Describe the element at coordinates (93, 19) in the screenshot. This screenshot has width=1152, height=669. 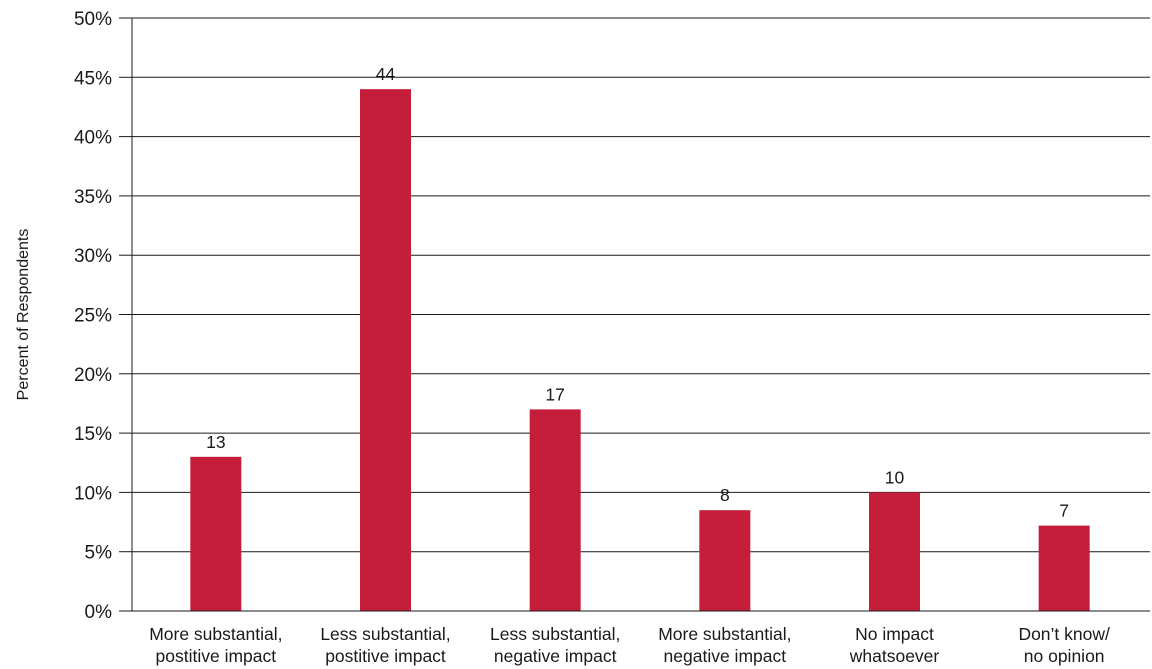
I see `y-tick-label: 50%` at that location.